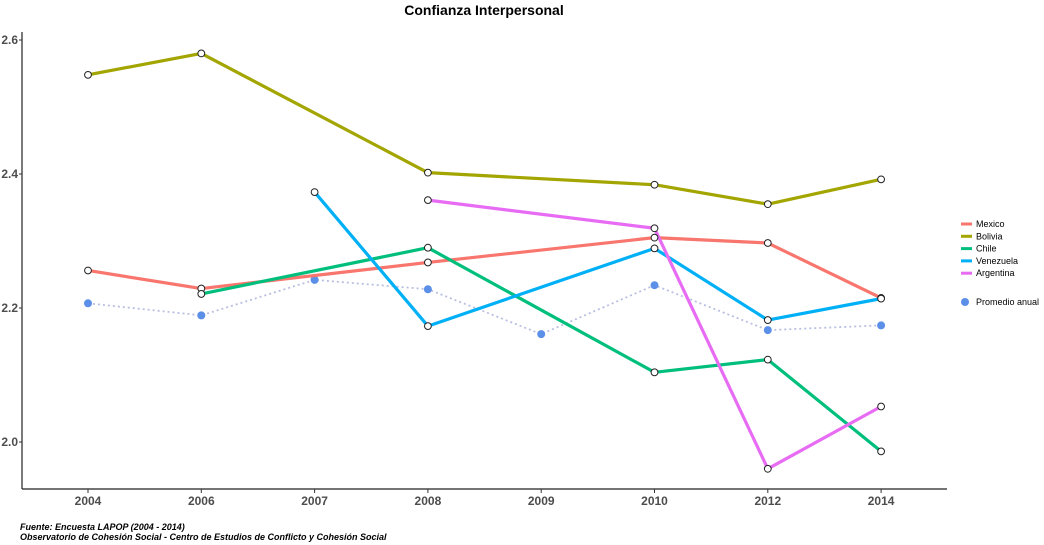 The image size is (1044, 545). I want to click on x-tick-label: 2010, so click(654, 501).